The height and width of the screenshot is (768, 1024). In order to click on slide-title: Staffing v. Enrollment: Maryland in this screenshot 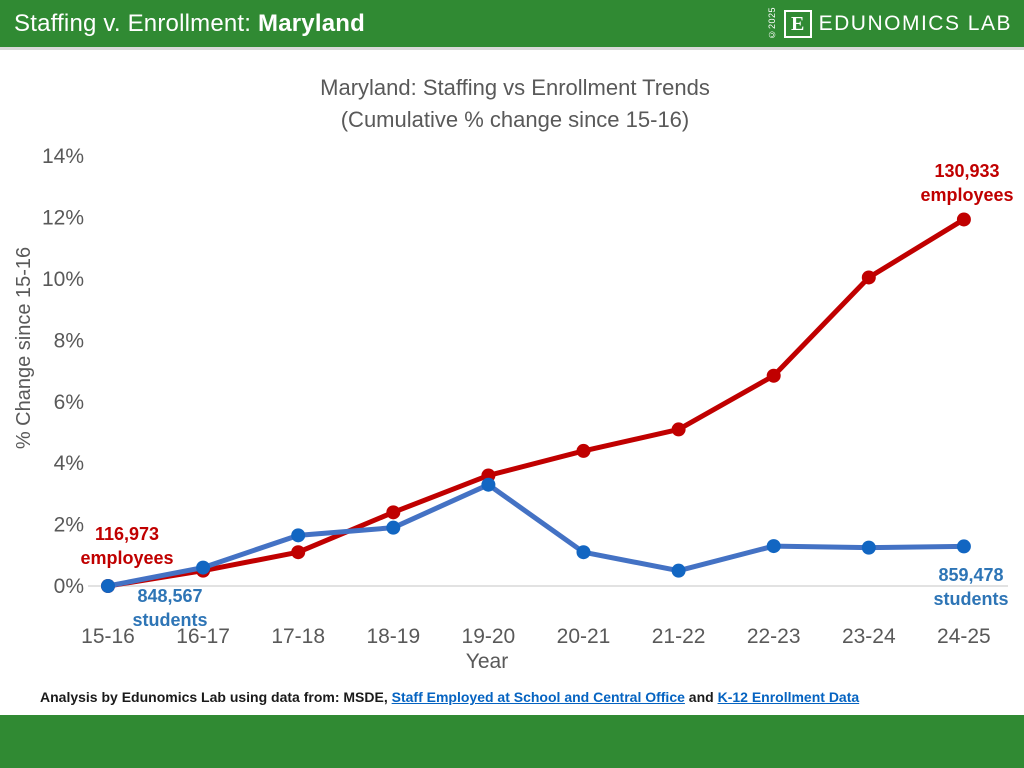, I will do `click(182, 24)`.